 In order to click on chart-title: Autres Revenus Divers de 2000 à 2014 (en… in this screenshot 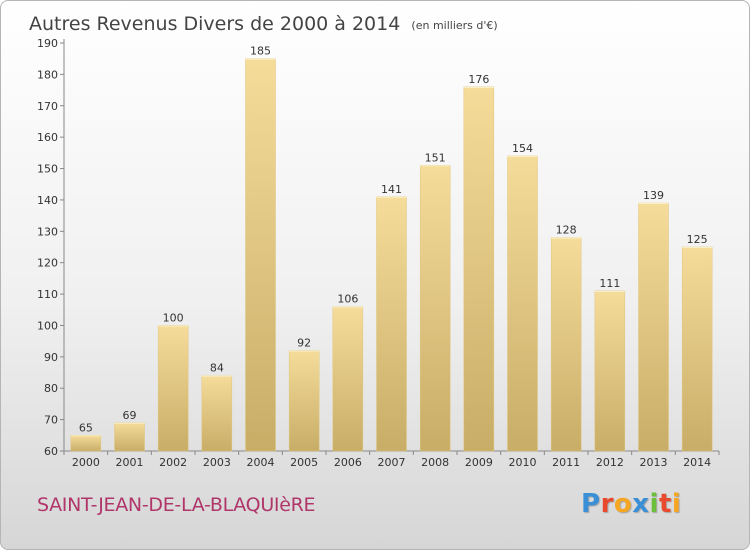, I will do `click(263, 24)`.